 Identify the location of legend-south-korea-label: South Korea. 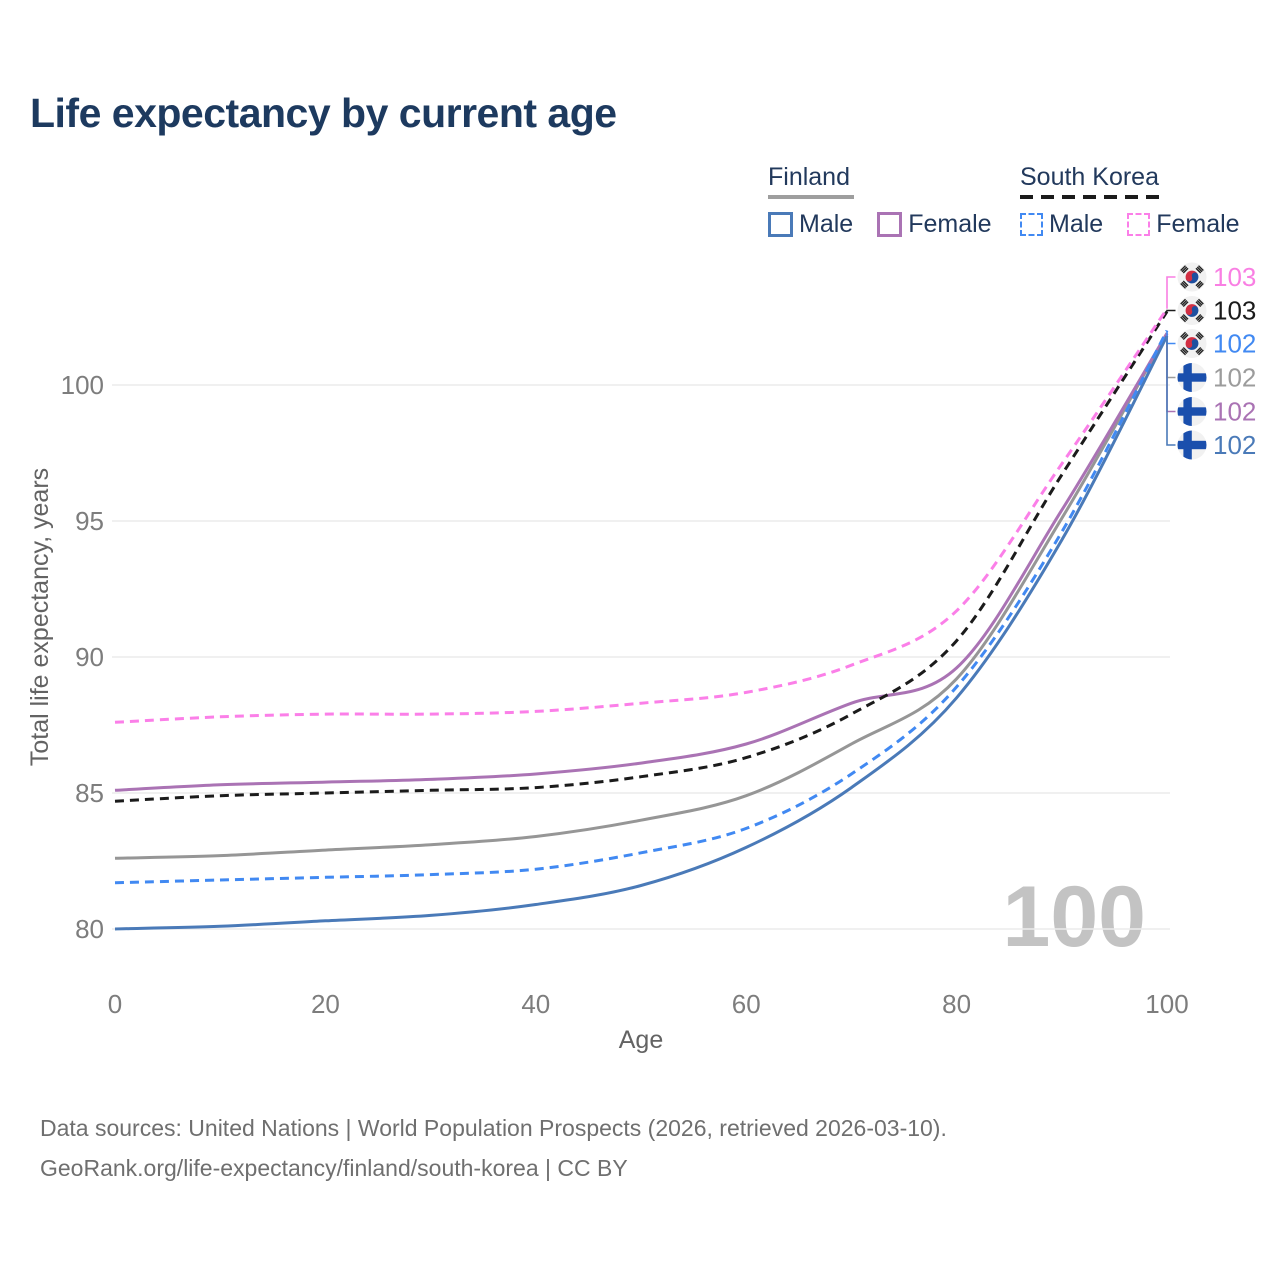
(1089, 177).